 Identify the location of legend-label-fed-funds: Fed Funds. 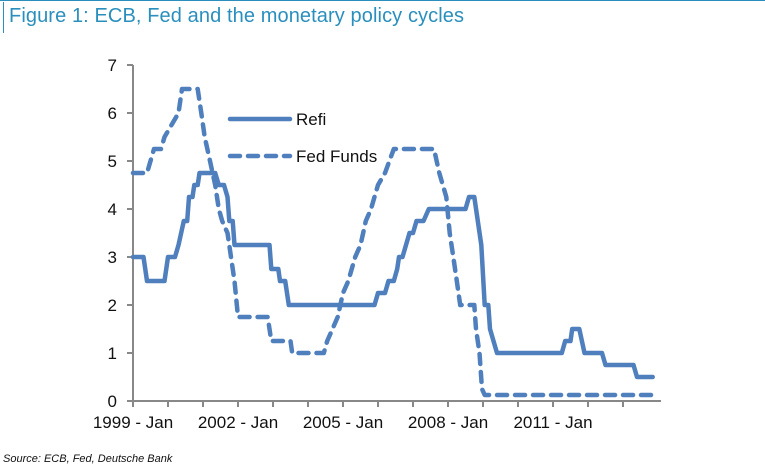
(336, 156).